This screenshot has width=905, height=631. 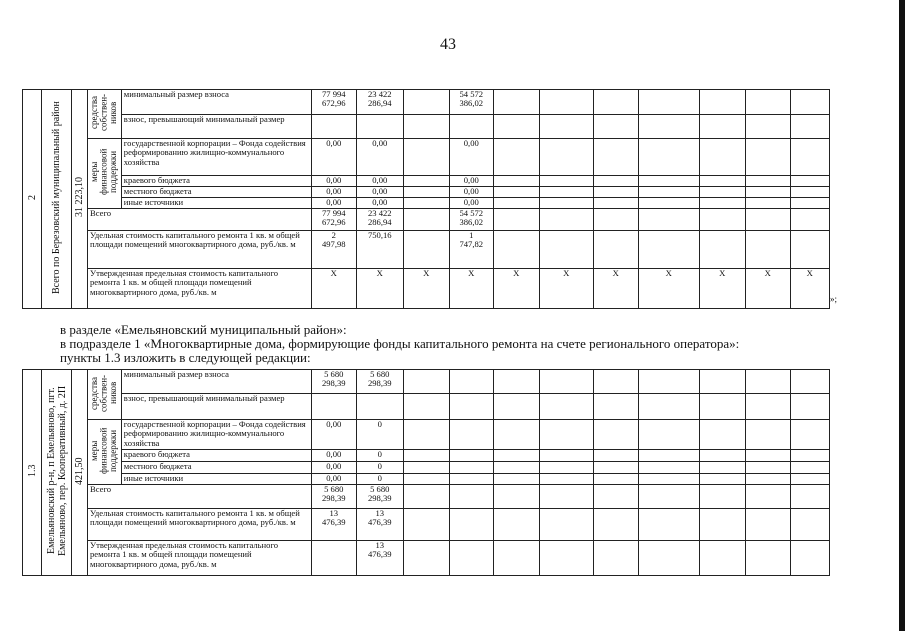 What do you see at coordinates (104, 452) in the screenshot?
I see `group-financial-support: меры финансовой поддержки` at bounding box center [104, 452].